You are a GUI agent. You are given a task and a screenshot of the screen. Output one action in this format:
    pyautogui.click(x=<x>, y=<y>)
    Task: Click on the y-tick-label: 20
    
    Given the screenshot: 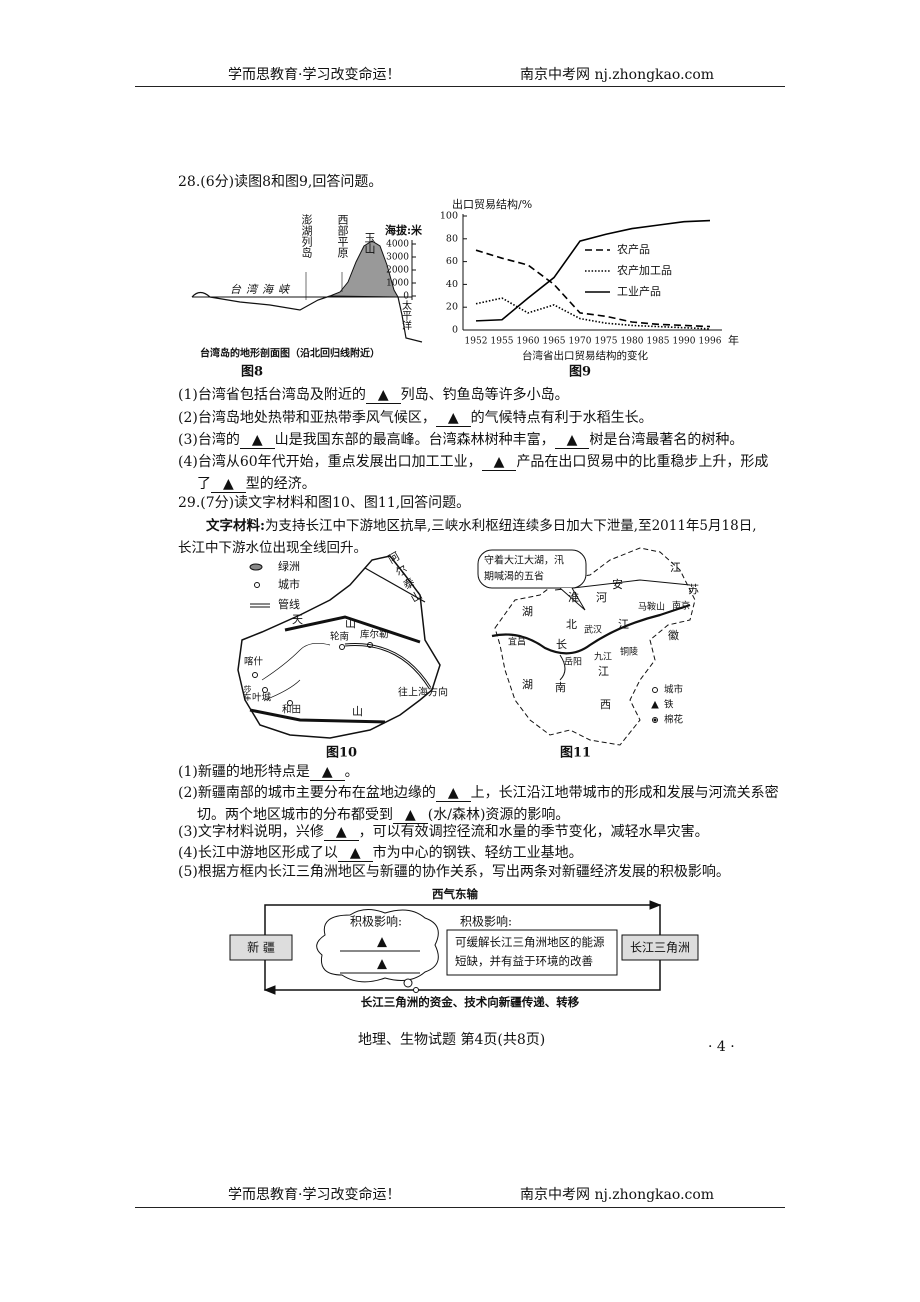 What is the action you would take?
    pyautogui.click(x=452, y=307)
    